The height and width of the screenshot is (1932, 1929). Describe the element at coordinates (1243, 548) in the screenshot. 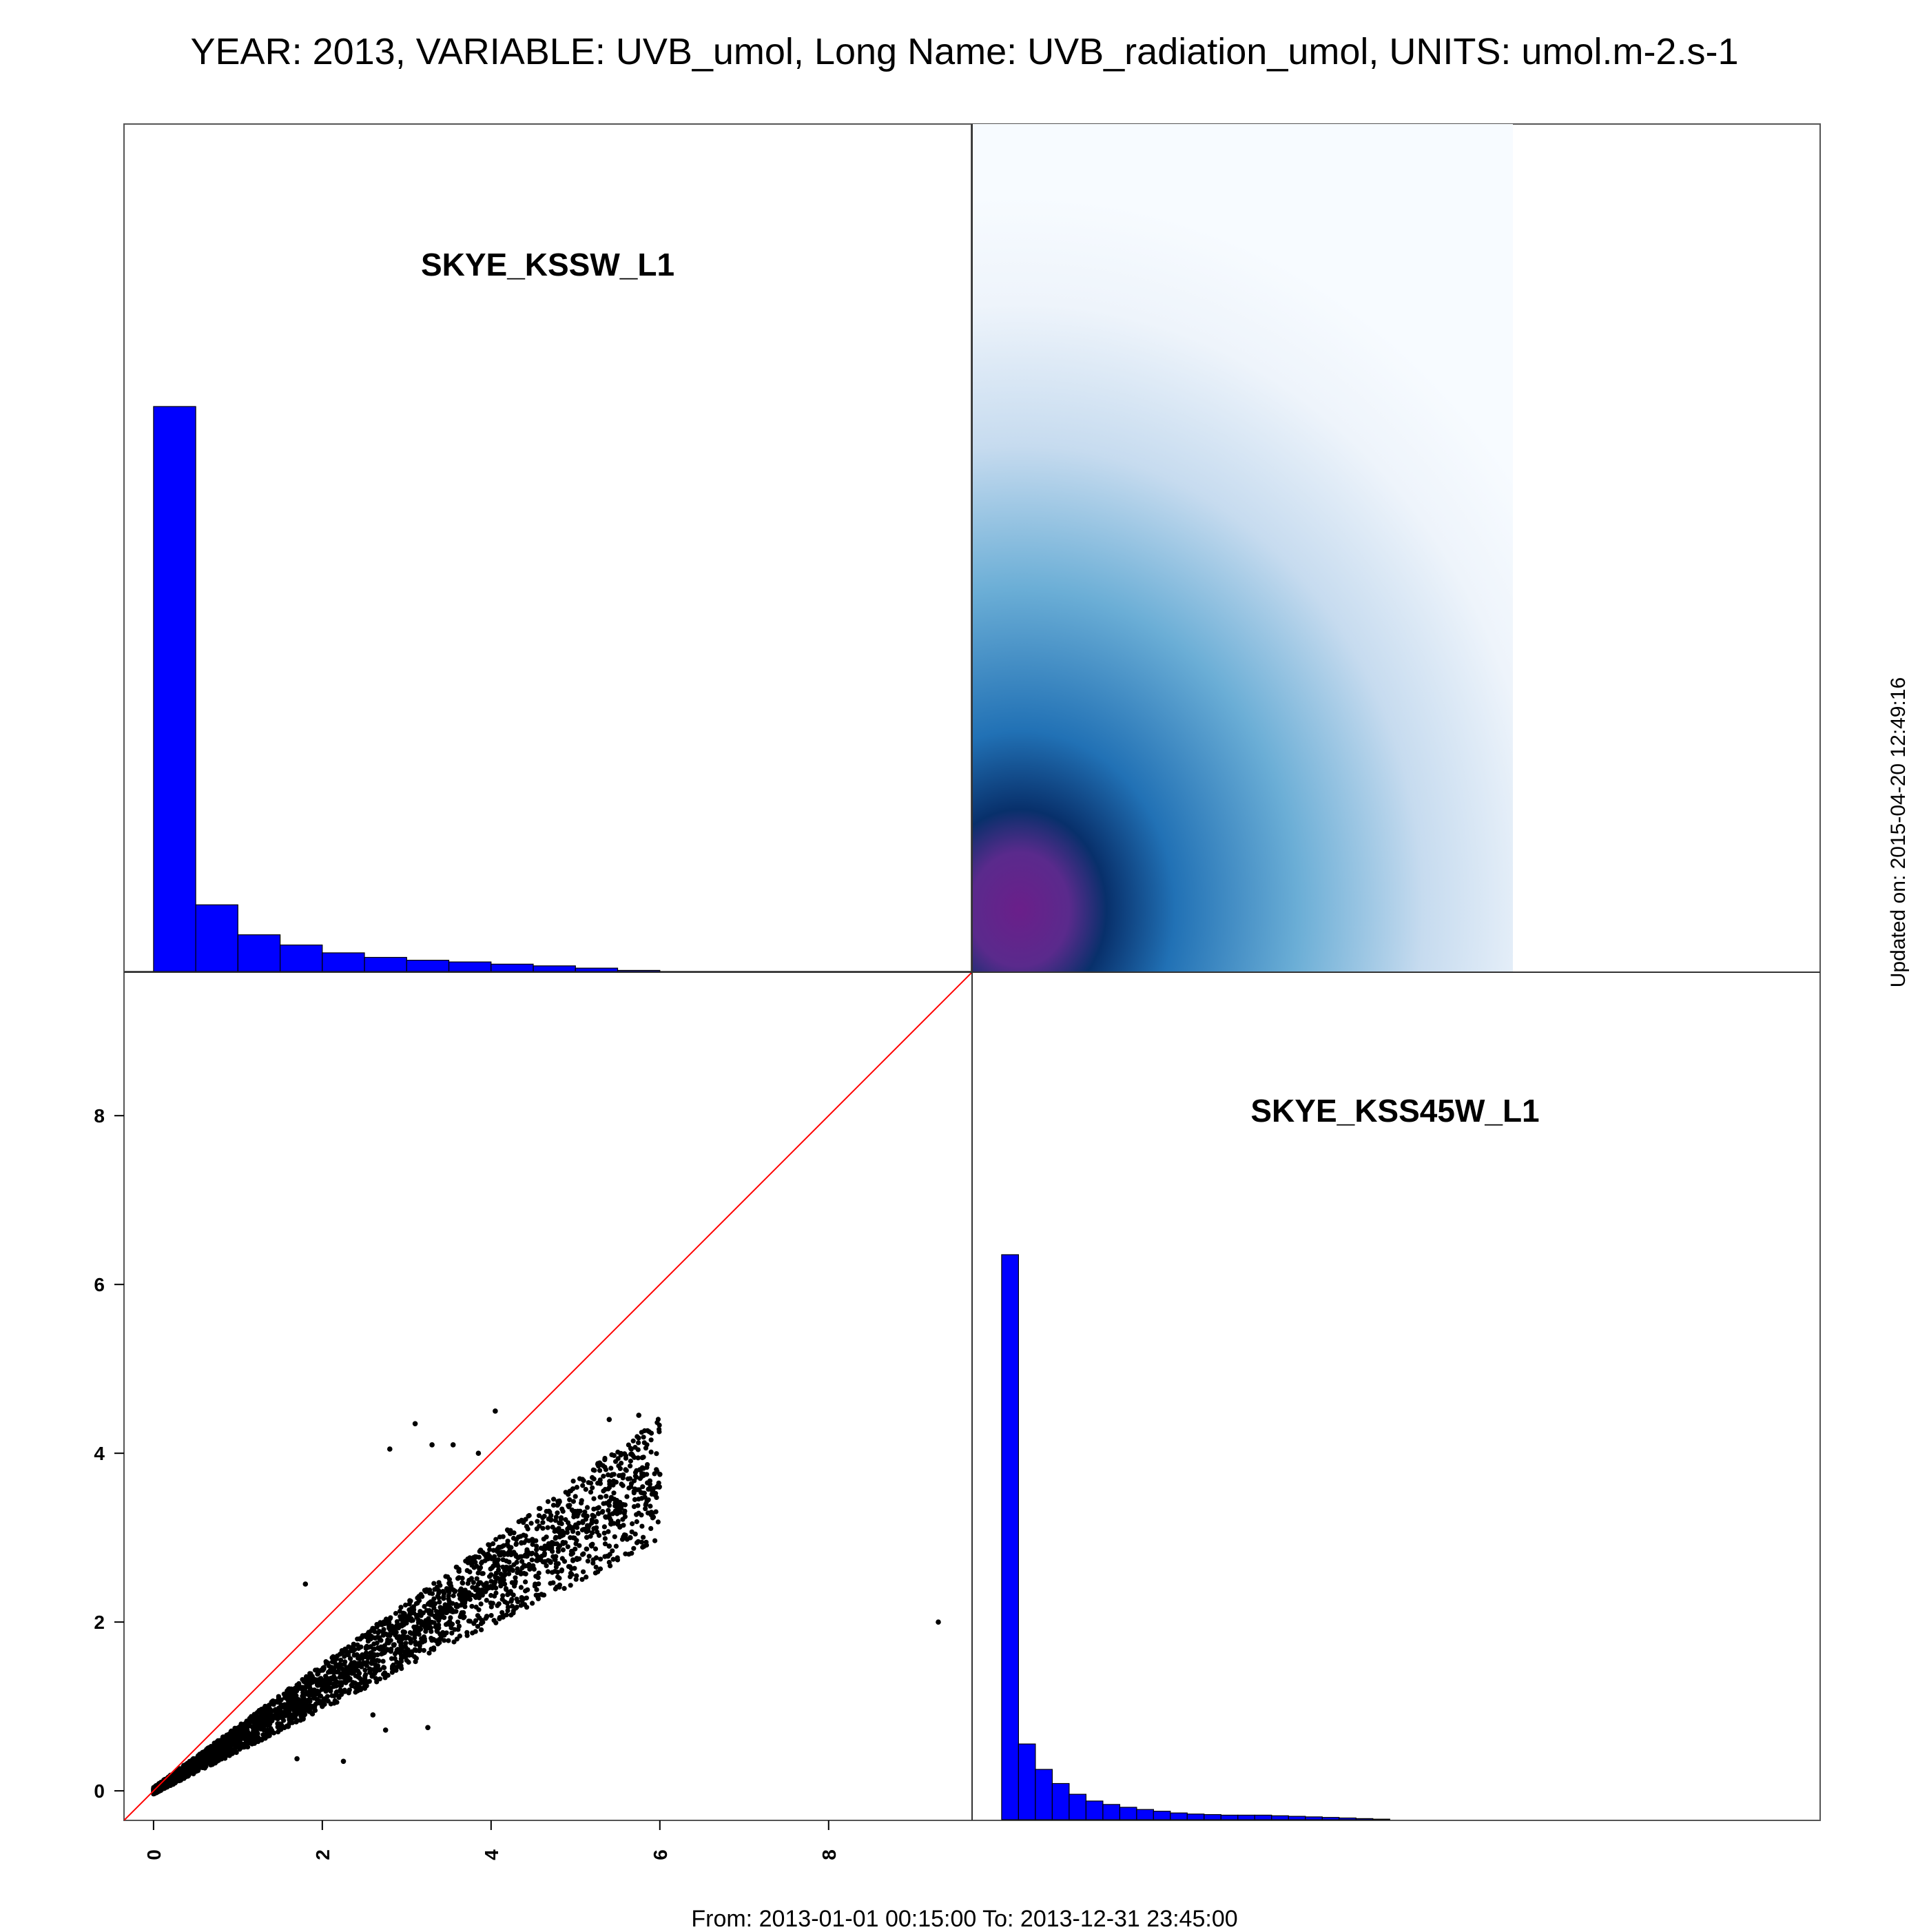

I see `density-heatmap` at that location.